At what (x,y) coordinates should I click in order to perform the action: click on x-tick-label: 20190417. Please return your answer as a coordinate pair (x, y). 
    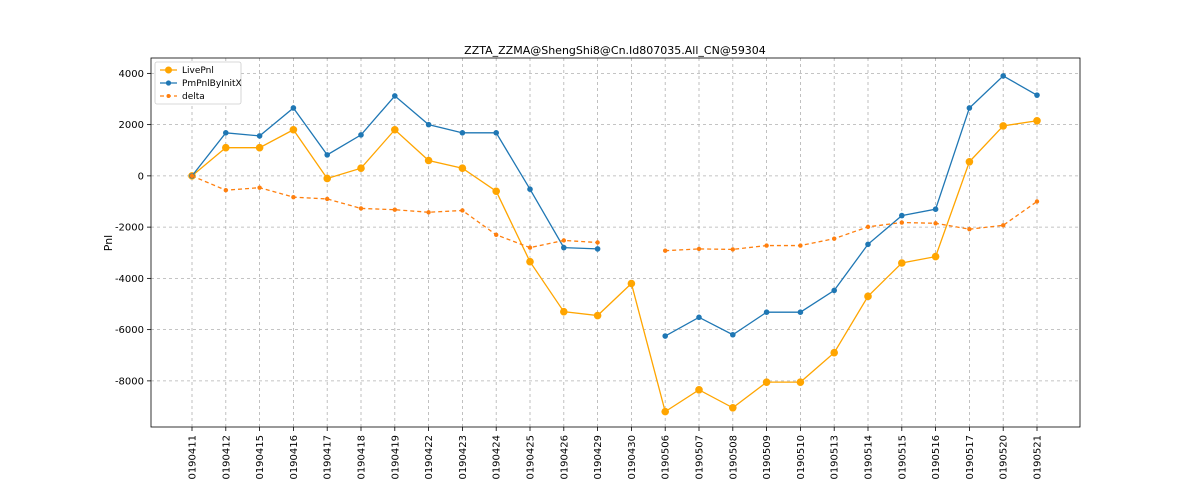
    Looking at the image, I should click on (328, 457).